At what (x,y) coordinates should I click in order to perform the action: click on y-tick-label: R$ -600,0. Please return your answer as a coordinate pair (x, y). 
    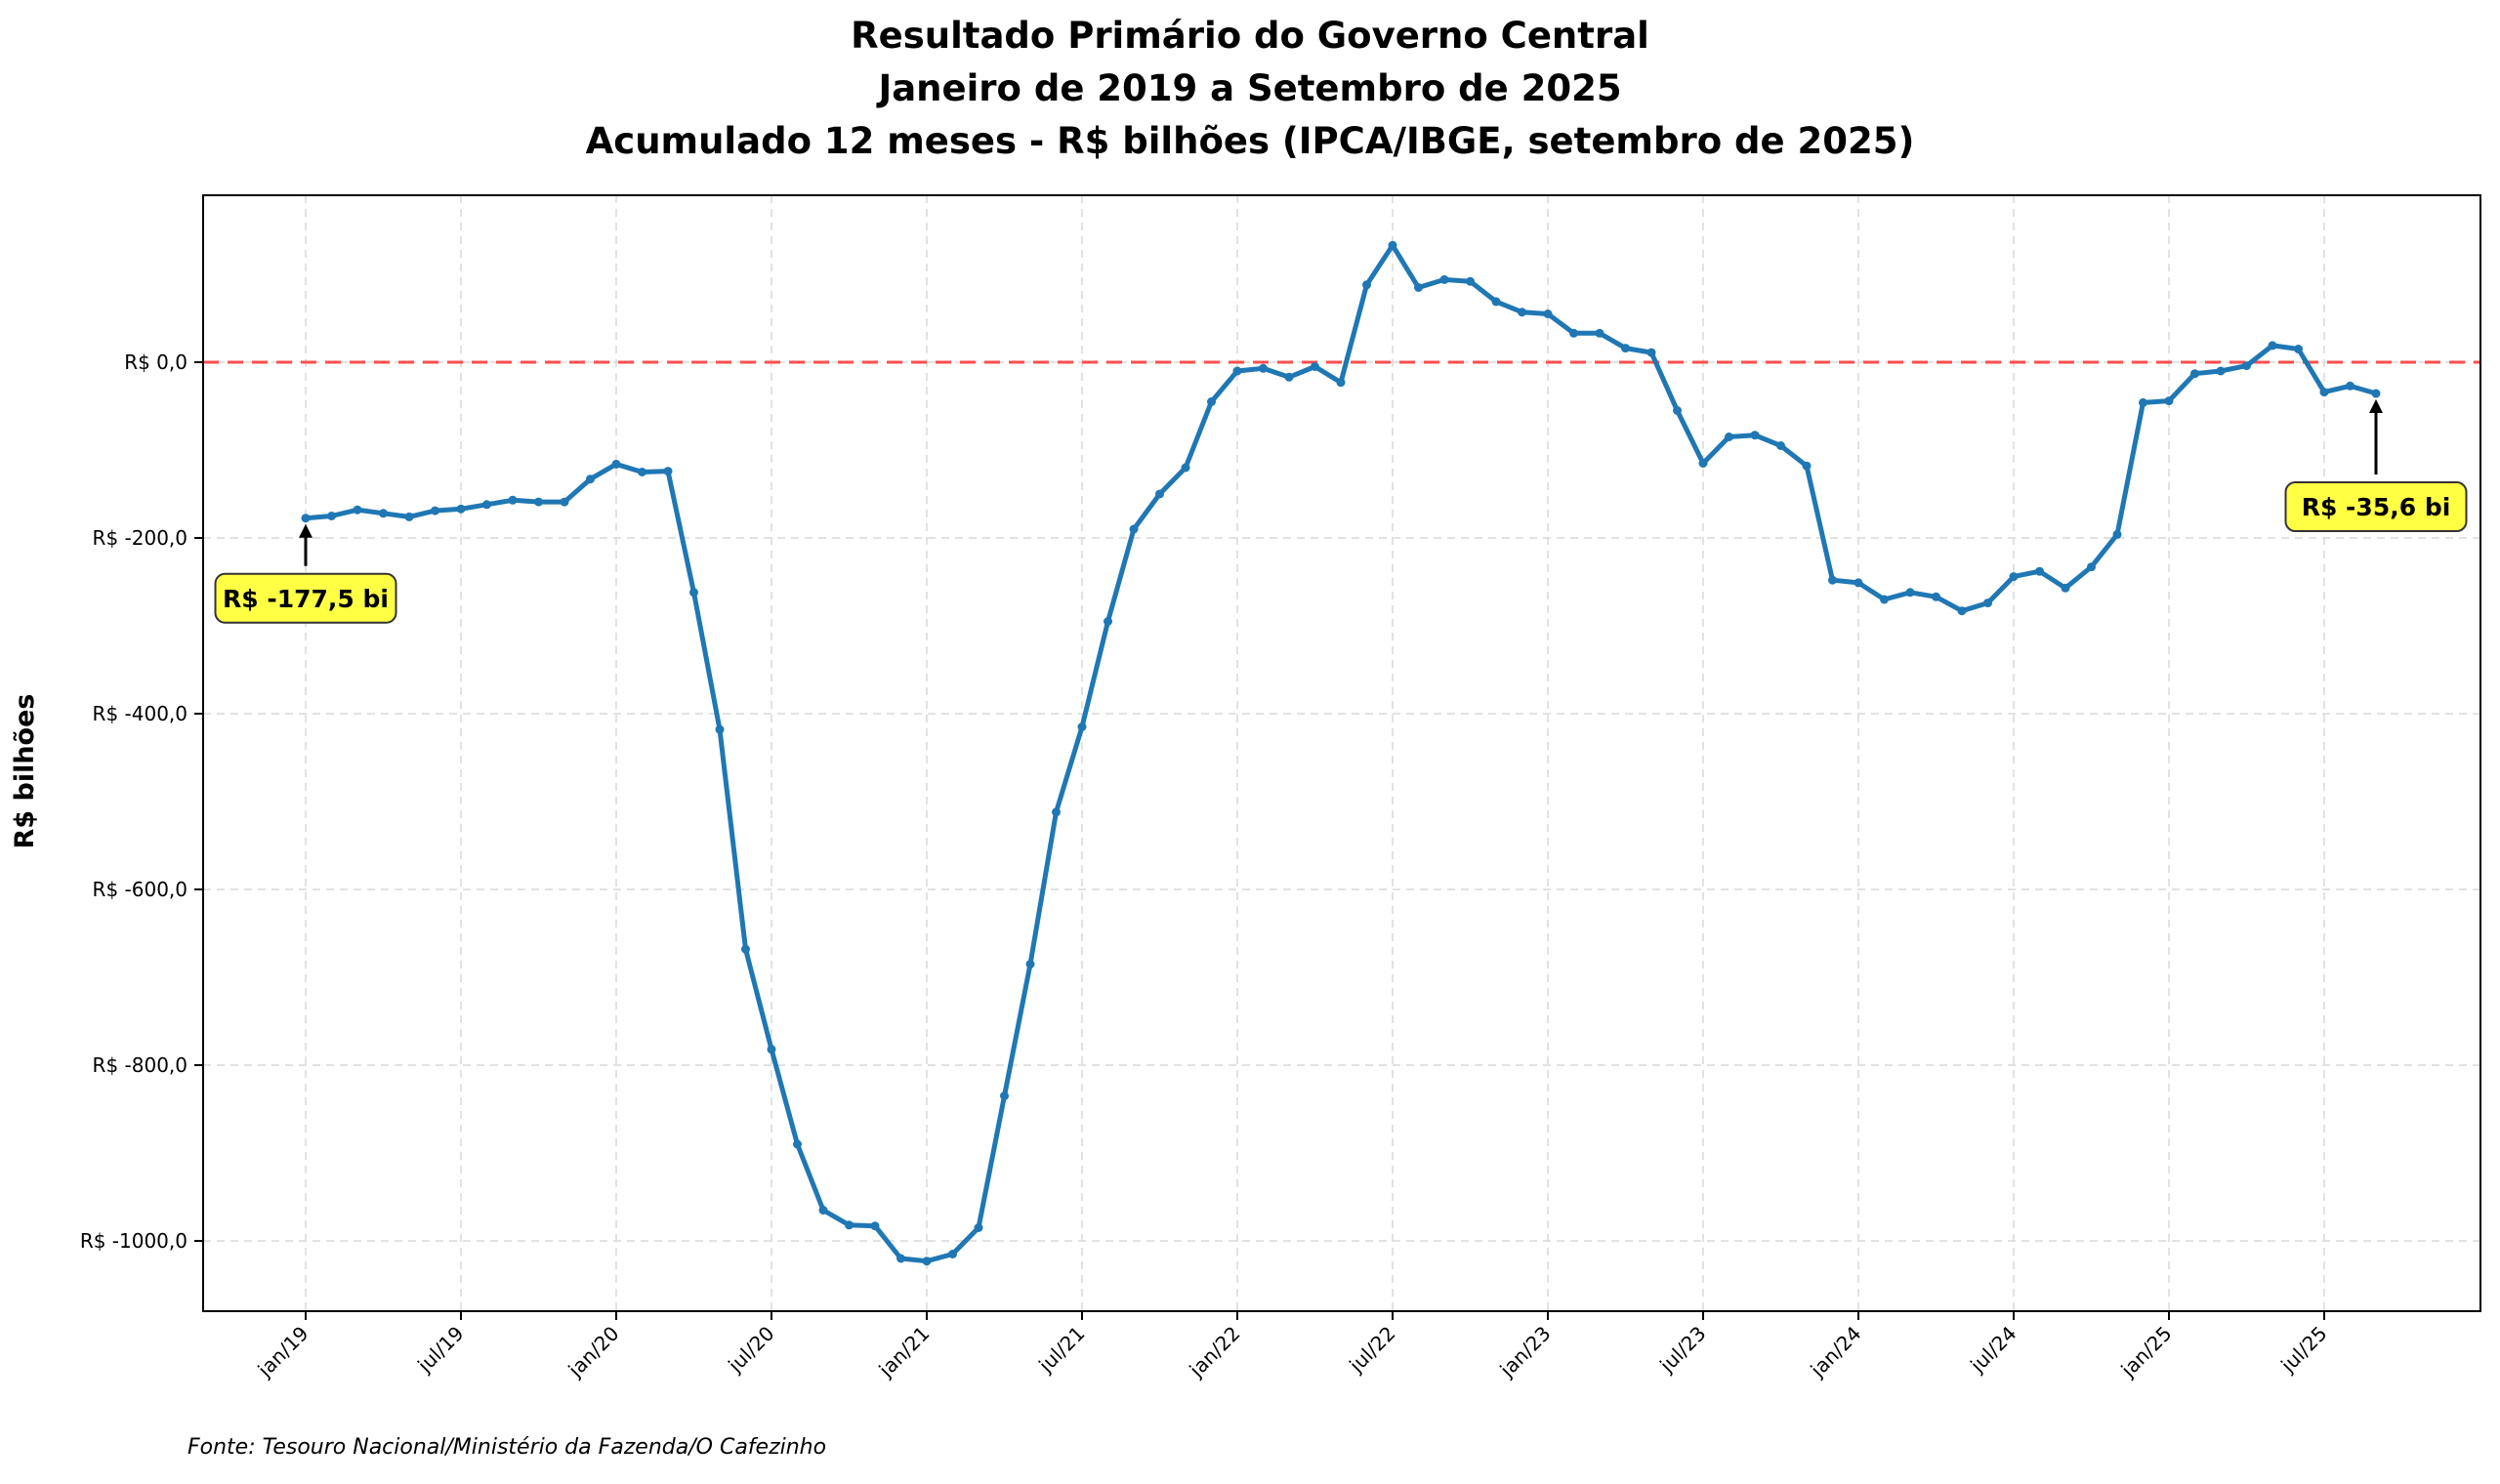
    Looking at the image, I should click on (140, 890).